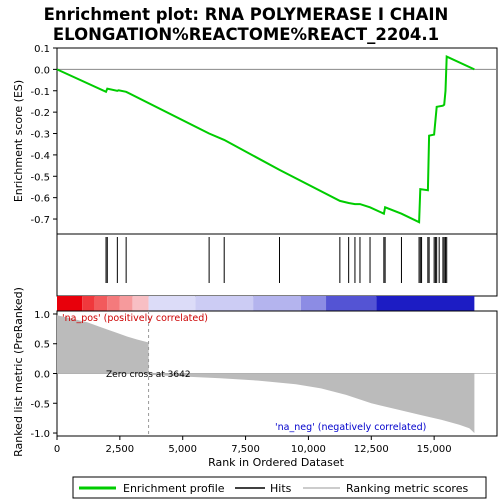 The height and width of the screenshot is (504, 500). I want to click on metric-y-axis-label: Ranked list metric (PreRanked), so click(18, 372).